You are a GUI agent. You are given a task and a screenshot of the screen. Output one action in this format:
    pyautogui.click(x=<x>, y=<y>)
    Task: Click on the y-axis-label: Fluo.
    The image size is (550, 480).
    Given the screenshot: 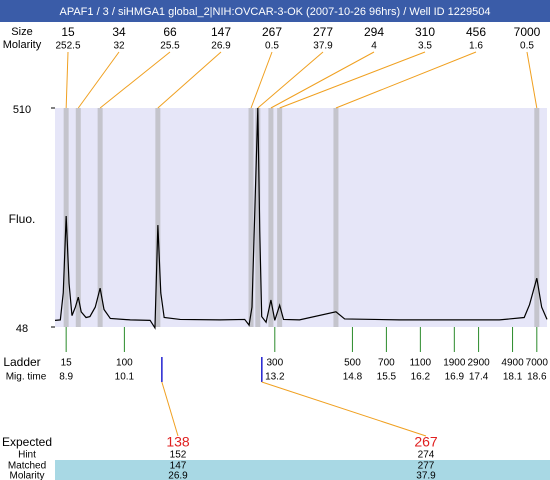 What is the action you would take?
    pyautogui.click(x=22, y=219)
    